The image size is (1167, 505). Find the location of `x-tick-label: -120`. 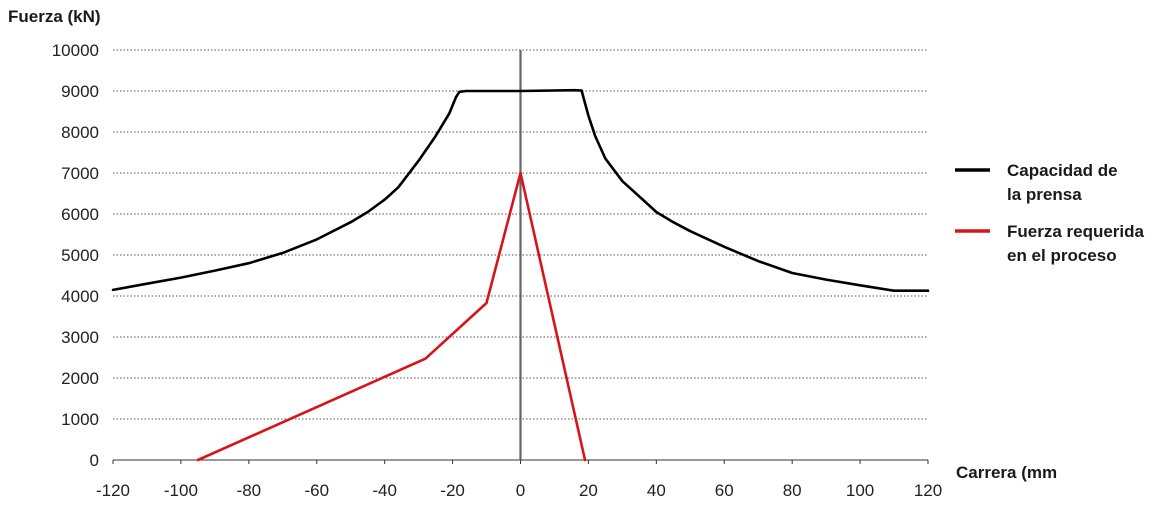

x-tick-label: -120 is located at coordinates (113, 490).